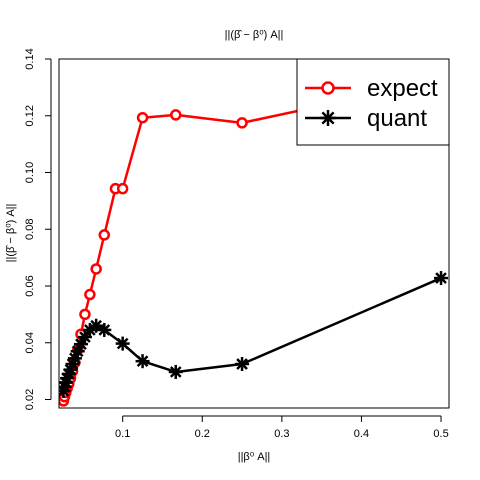  What do you see at coordinates (397, 118) in the screenshot?
I see `legend-label-quant: quant` at bounding box center [397, 118].